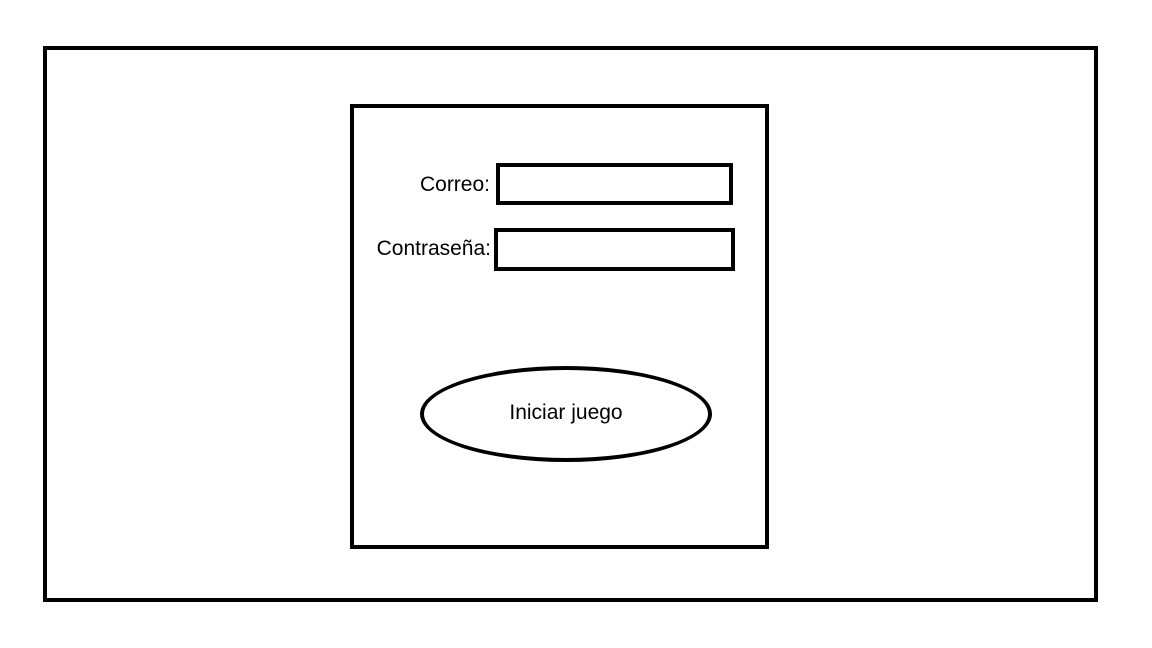 Image resolution: width=1152 pixels, height=648 pixels. Describe the element at coordinates (433, 248) in the screenshot. I see `password-label: Contraseña:` at that location.